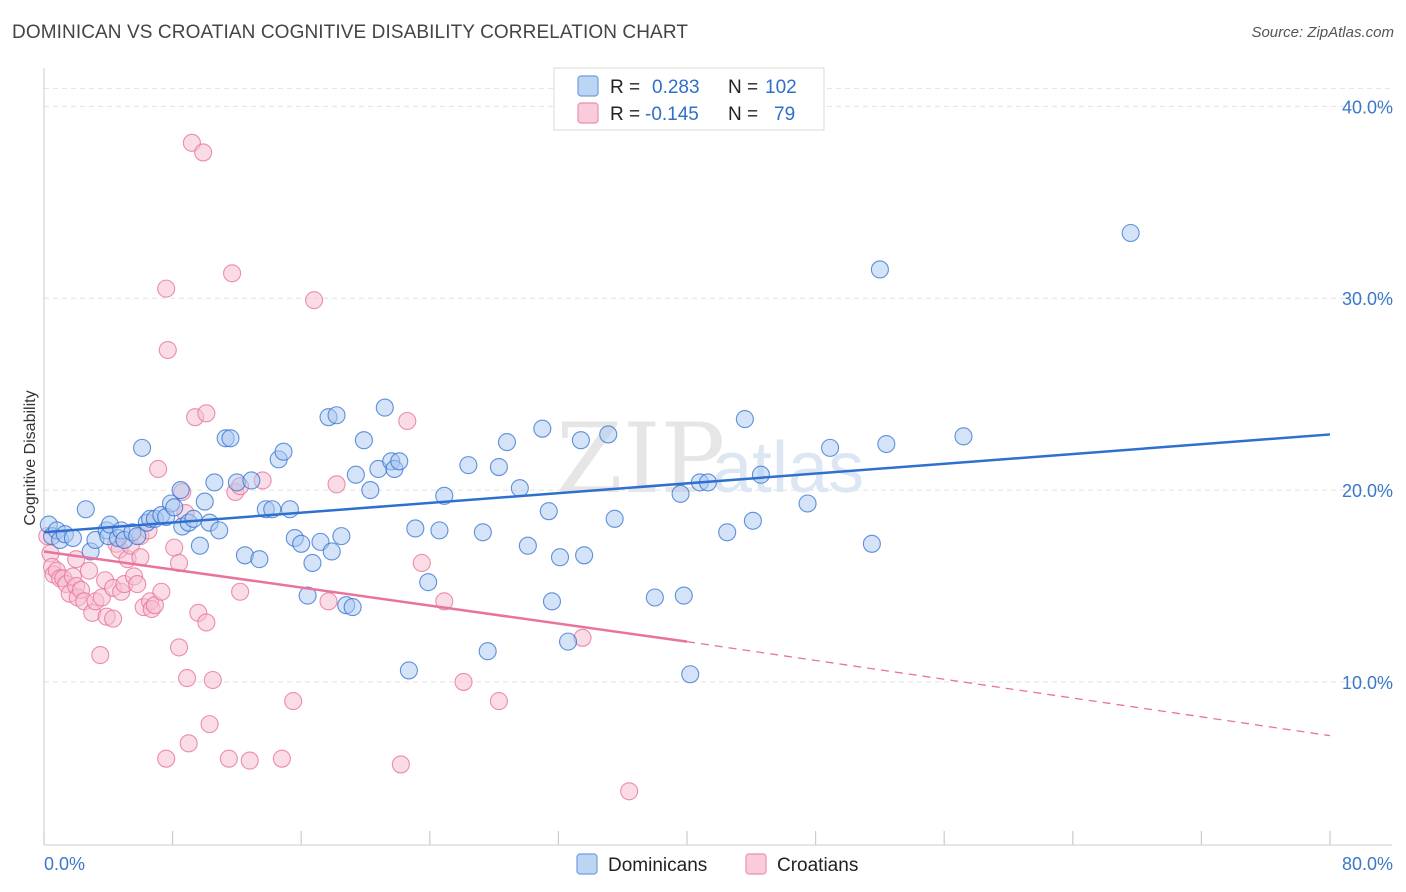 This screenshot has width=1406, height=892. What do you see at coordinates (781, 87) in the screenshot?
I see `legend-n-value-dominicans: 102` at bounding box center [781, 87].